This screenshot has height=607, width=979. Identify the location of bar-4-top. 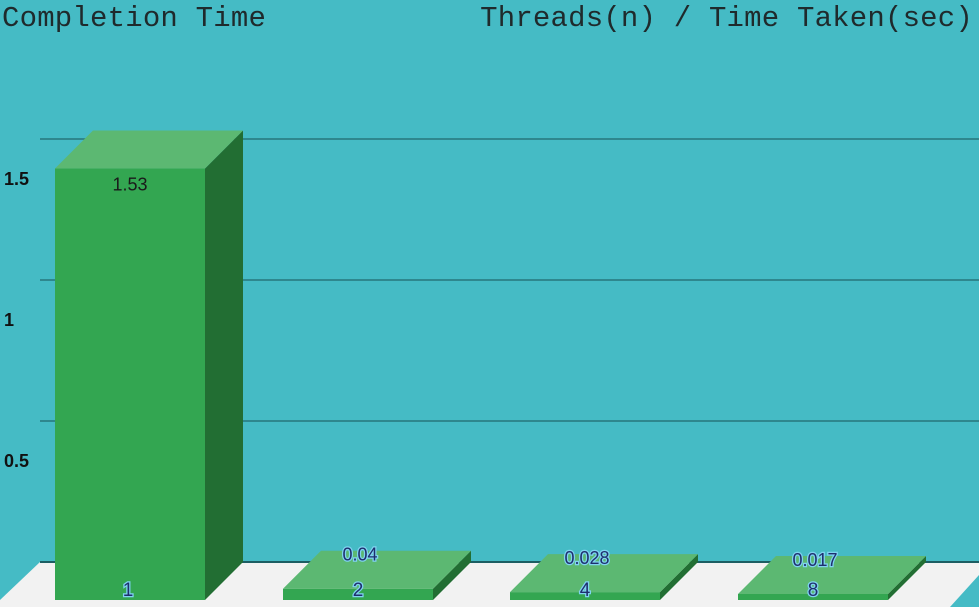
(604, 573).